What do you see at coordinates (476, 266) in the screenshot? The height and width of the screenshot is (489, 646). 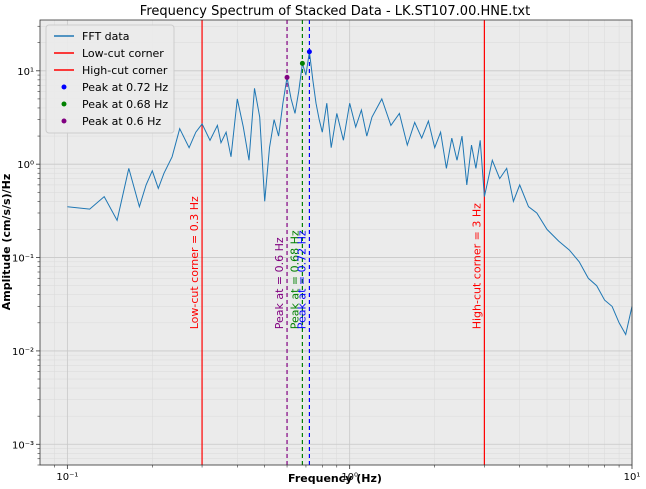 I see `vline-label-1: High-cut corner = 3 Hz` at bounding box center [476, 266].